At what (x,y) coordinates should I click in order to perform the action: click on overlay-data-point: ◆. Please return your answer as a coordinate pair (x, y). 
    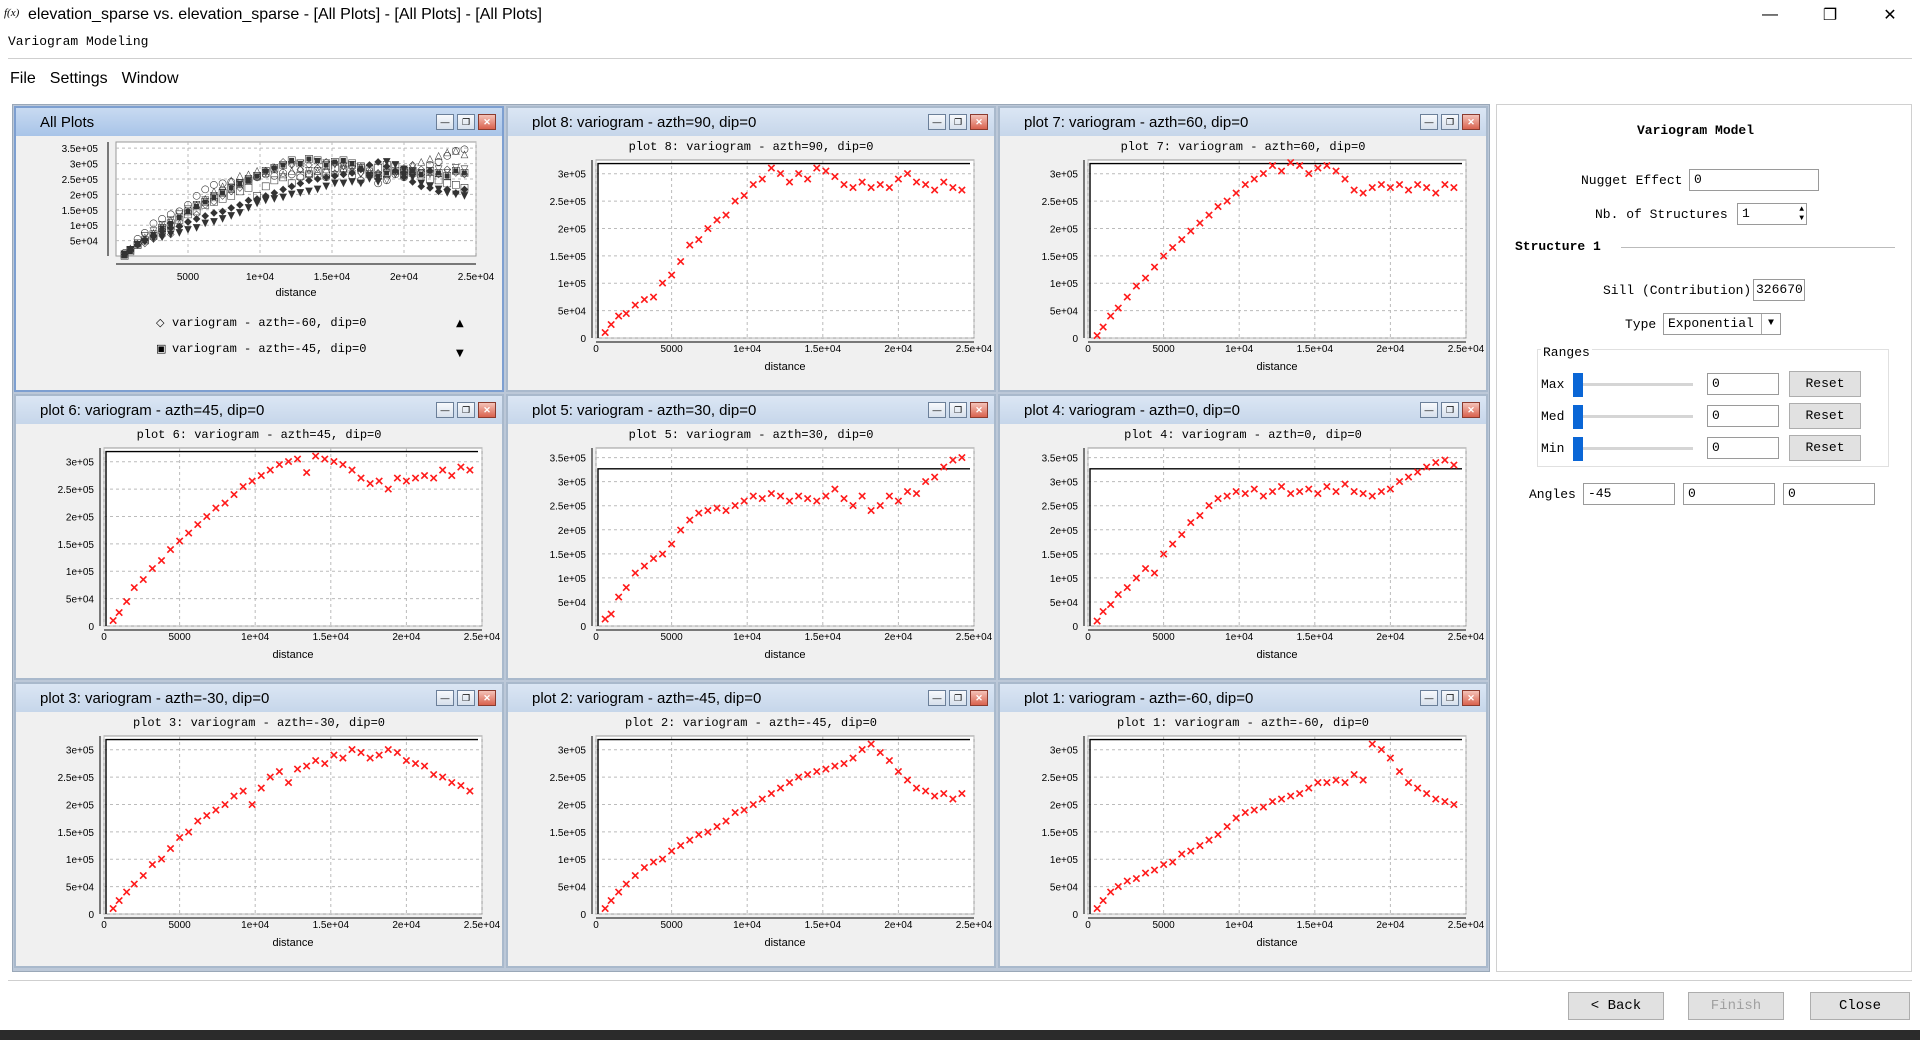
    Looking at the image, I should click on (344, 174).